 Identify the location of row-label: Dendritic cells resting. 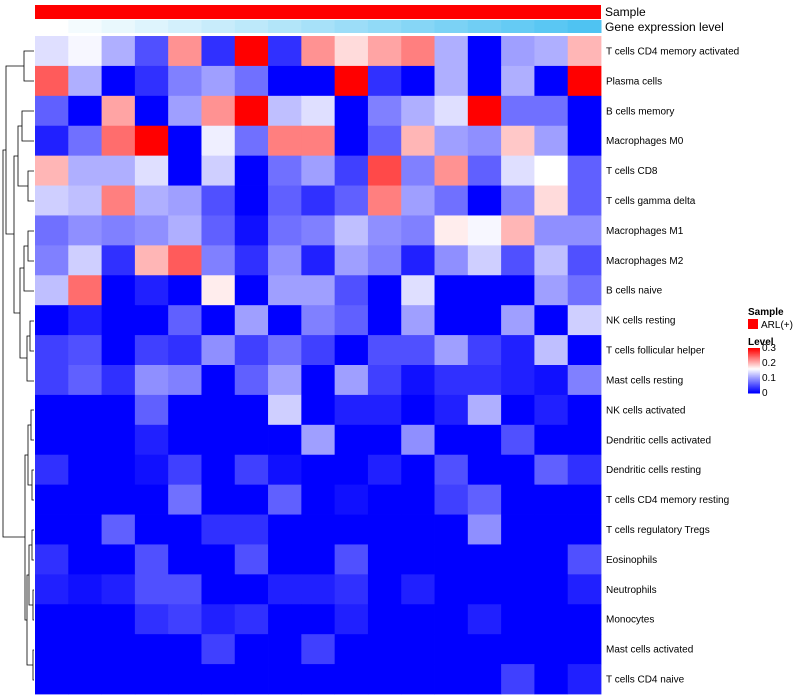
(653, 470).